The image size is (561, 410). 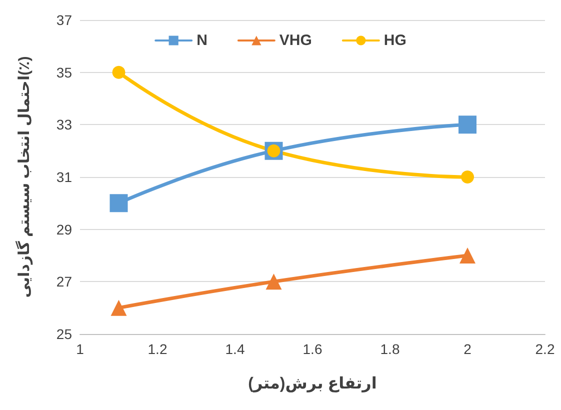 What do you see at coordinates (24, 177) in the screenshot?
I see `y-axis-title: احتمال انتخاب سیستم گازدایی(٪)` at bounding box center [24, 177].